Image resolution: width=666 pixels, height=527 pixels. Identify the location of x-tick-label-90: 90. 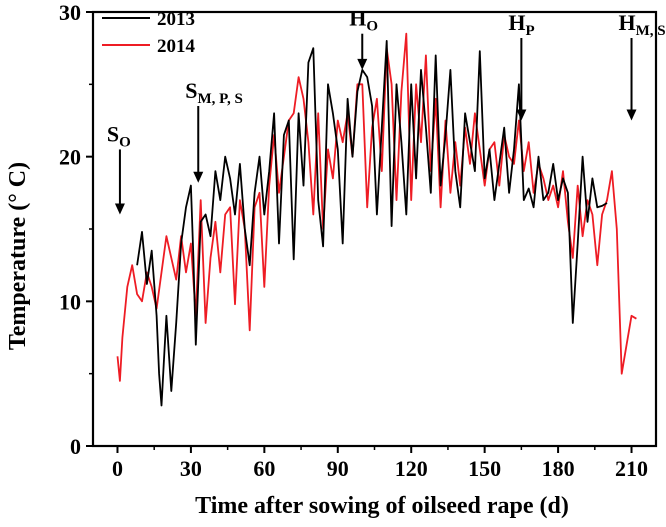
(338, 468).